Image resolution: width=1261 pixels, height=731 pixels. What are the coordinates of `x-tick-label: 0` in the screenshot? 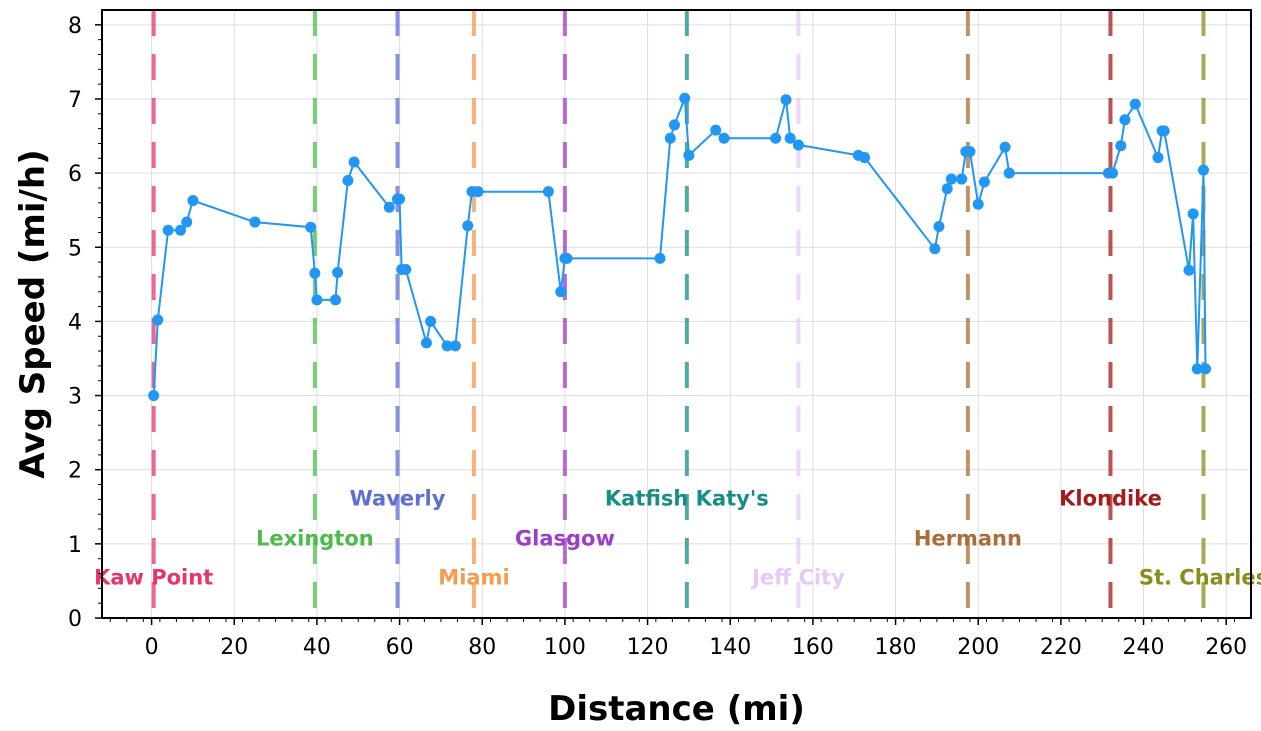 It's located at (152, 647).